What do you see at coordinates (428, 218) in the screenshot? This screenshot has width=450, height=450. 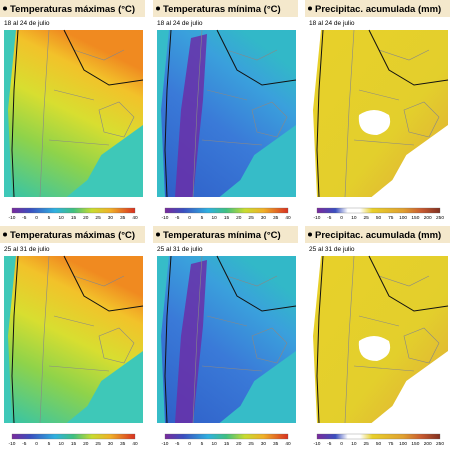 I see `colorbar-tick: 200` at bounding box center [428, 218].